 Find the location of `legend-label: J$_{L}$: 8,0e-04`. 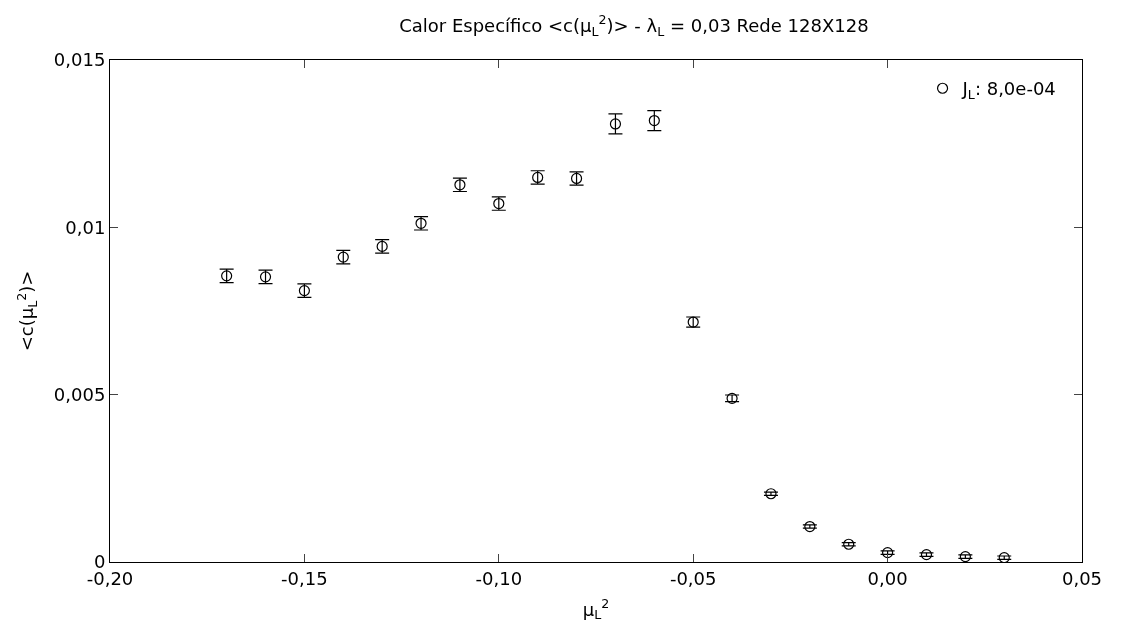

legend-label: J$_{L}$: 8,0e-04 is located at coordinates (1008, 90).